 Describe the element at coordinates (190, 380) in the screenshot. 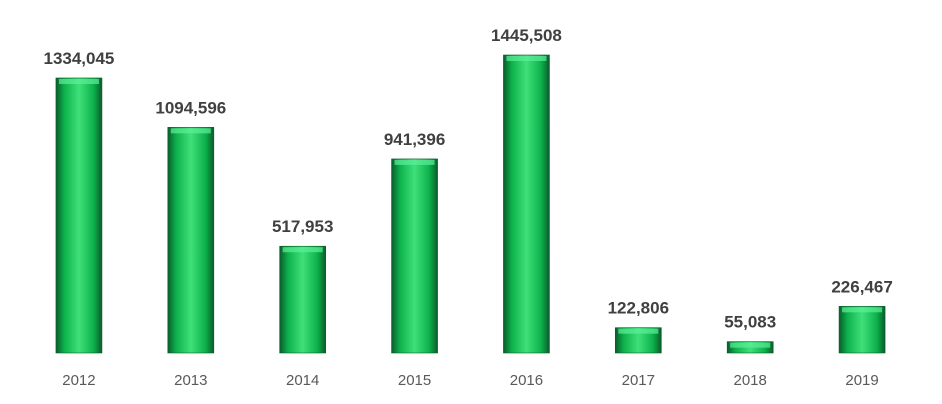

I see `x-tick-label: 2013` at that location.